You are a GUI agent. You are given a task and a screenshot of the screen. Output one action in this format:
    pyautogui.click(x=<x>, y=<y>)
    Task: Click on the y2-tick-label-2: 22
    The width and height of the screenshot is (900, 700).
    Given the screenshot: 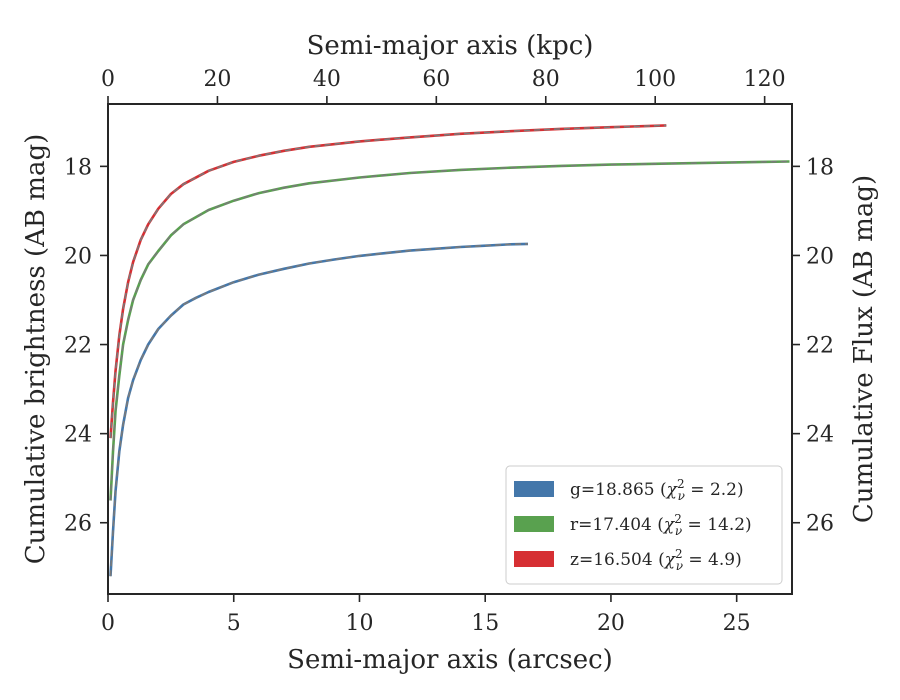 What is the action you would take?
    pyautogui.click(x=820, y=346)
    